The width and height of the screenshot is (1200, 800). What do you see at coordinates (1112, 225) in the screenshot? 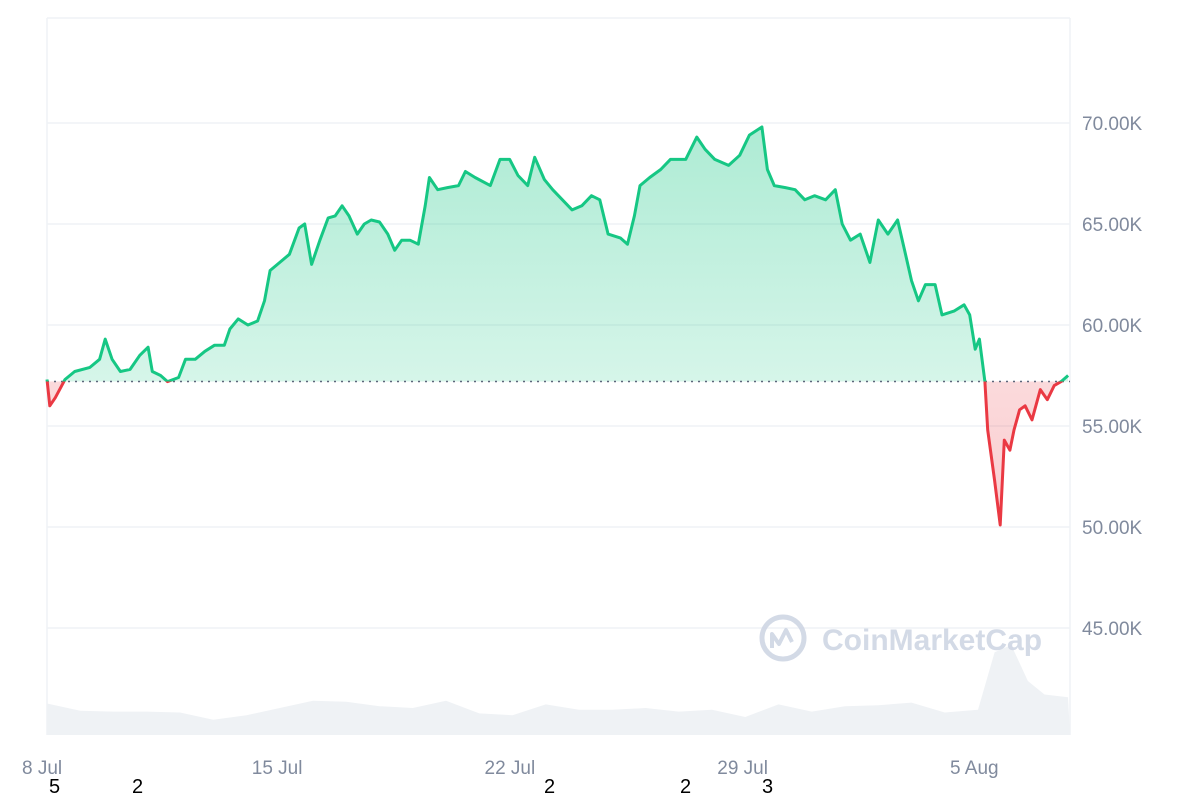
I see `y-tick-label: 65.00K` at bounding box center [1112, 225].